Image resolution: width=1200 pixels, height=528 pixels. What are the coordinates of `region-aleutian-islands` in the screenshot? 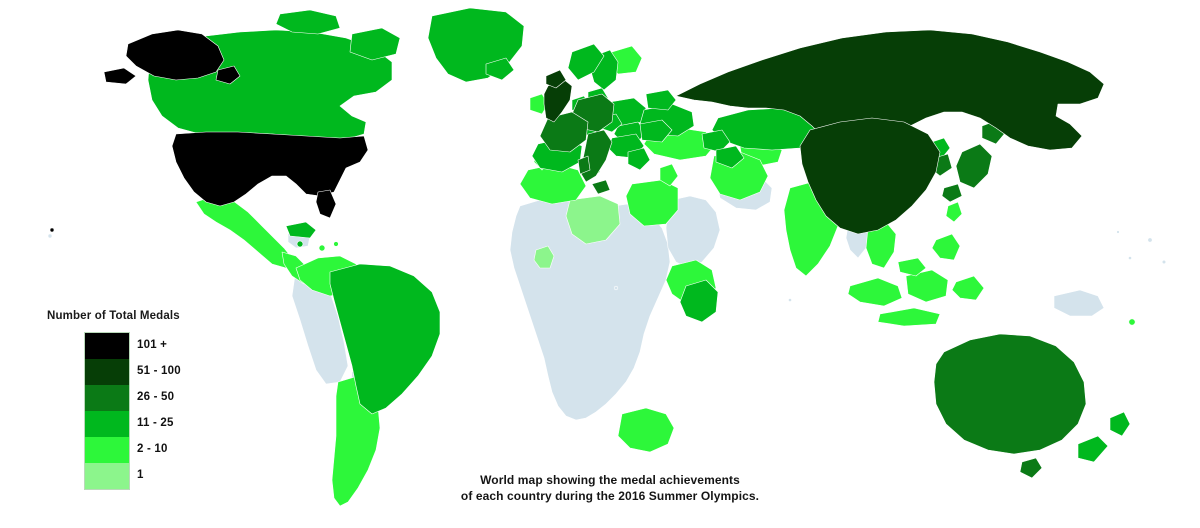 It's located at (120, 76).